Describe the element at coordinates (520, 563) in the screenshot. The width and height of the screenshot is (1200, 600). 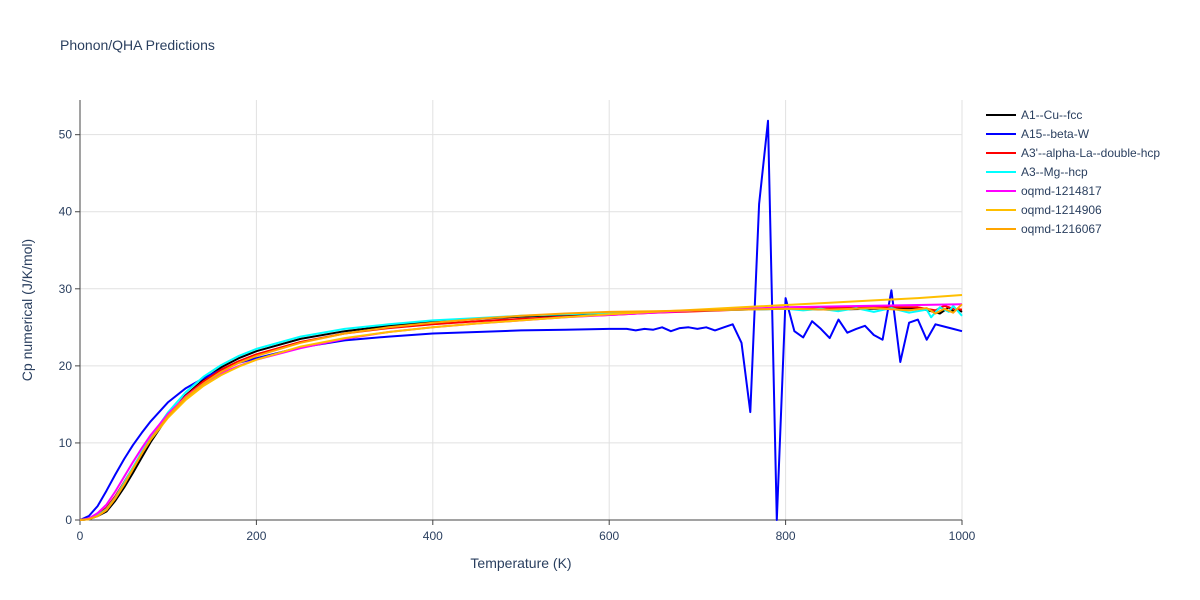
I see `x-axis-title: Temperature (K)` at that location.